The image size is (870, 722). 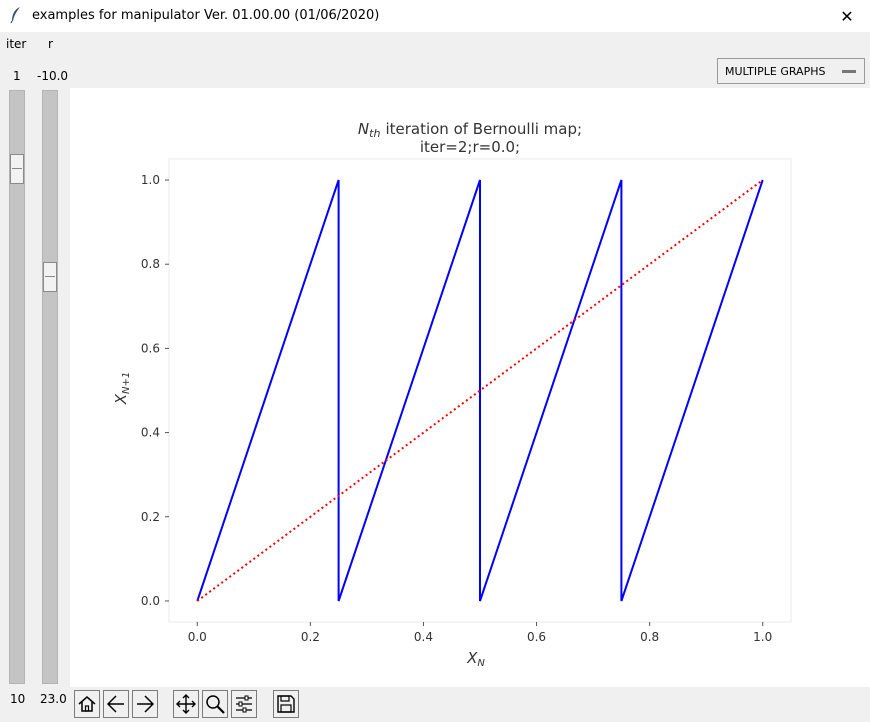 What do you see at coordinates (16, 44) in the screenshot?
I see `slider-iter-label: iter` at bounding box center [16, 44].